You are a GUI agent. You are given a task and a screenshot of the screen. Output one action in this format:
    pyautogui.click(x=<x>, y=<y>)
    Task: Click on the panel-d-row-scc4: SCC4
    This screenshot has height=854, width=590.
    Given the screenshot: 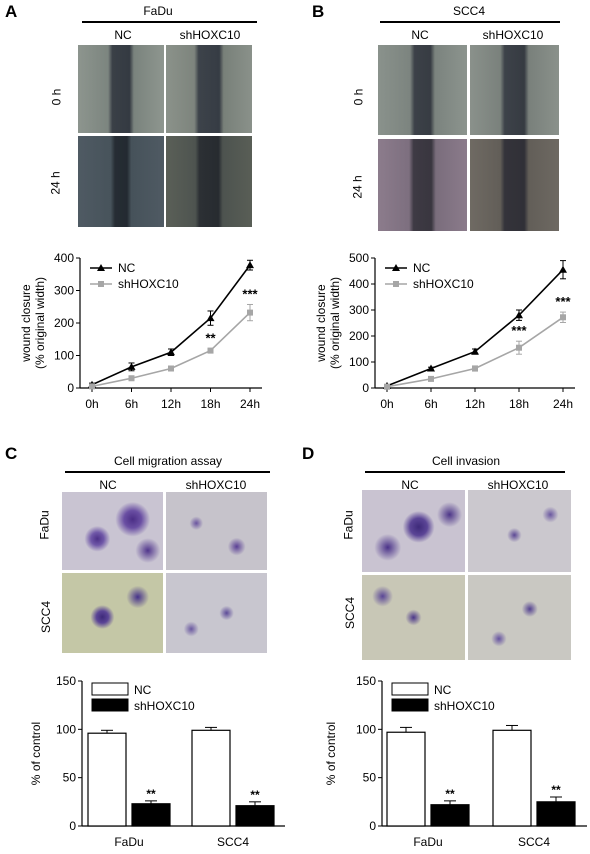 What is the action you would take?
    pyautogui.click(x=350, y=613)
    